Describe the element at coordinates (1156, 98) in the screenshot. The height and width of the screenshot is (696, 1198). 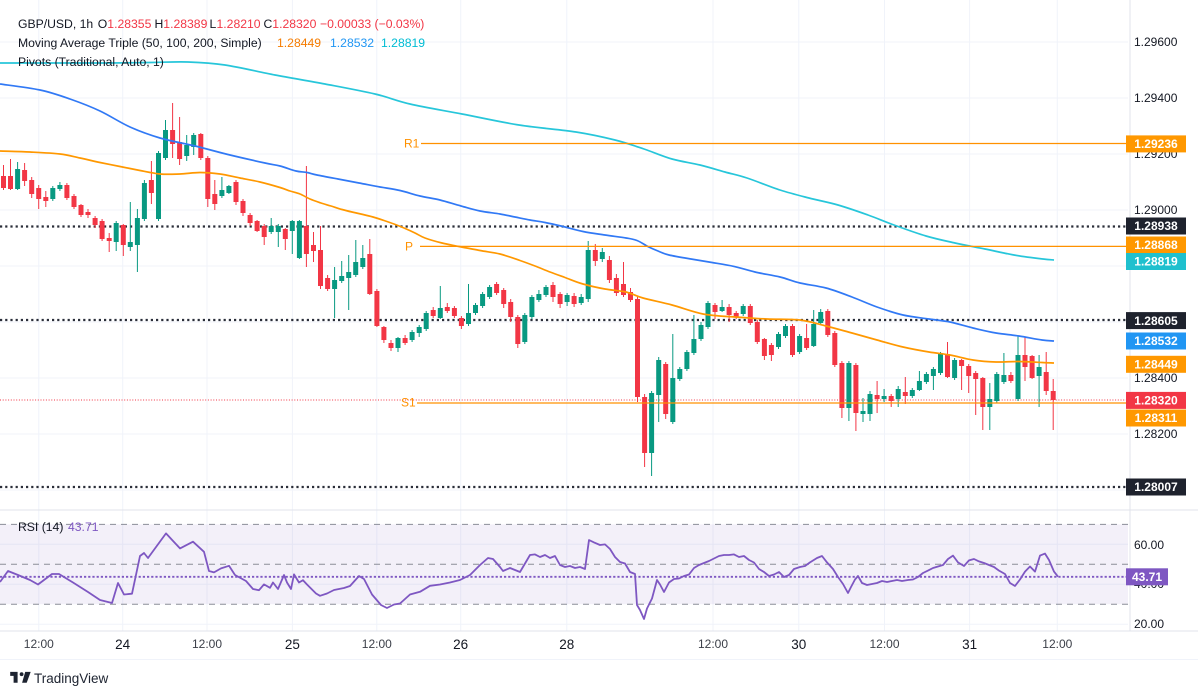
I see `svg-text: 1.29400` at that location.